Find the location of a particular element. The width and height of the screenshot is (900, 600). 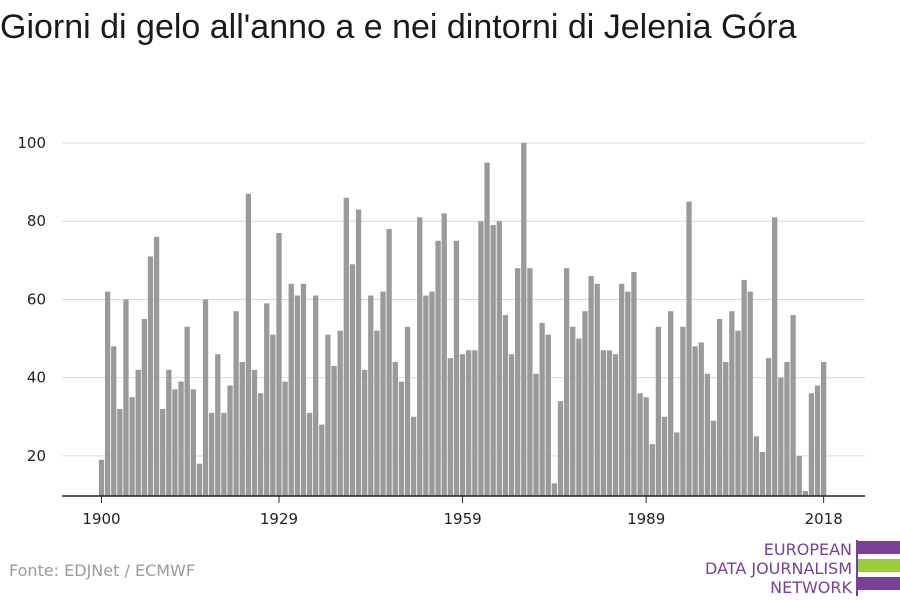

bar-1999 is located at coordinates (707, 434).